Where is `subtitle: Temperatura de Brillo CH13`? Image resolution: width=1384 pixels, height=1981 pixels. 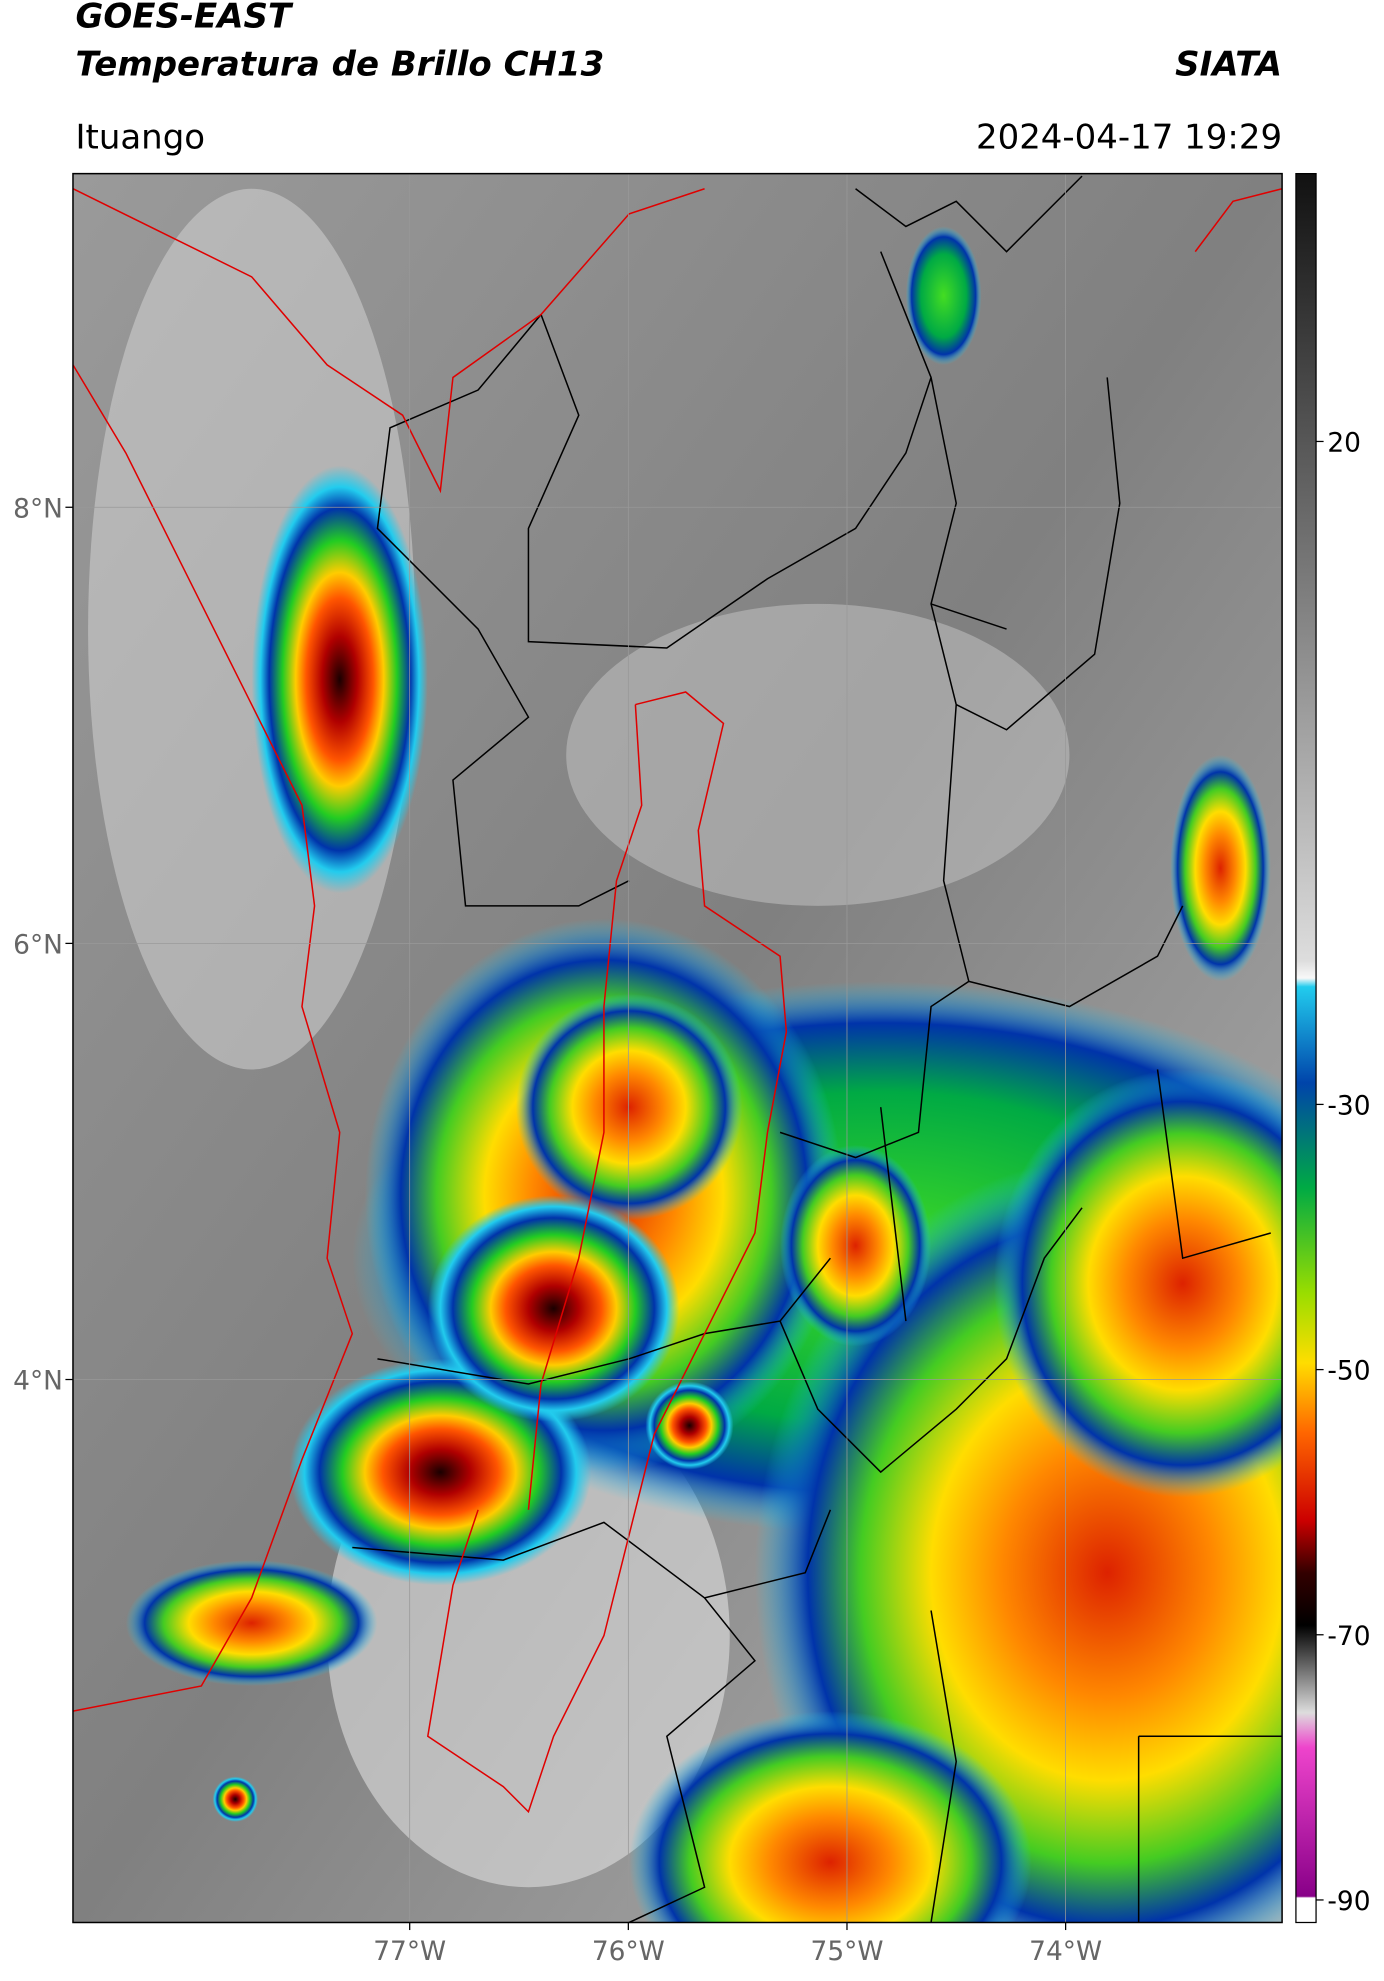 subtitle: Temperatura de Brillo CH13 is located at coordinates (339, 64).